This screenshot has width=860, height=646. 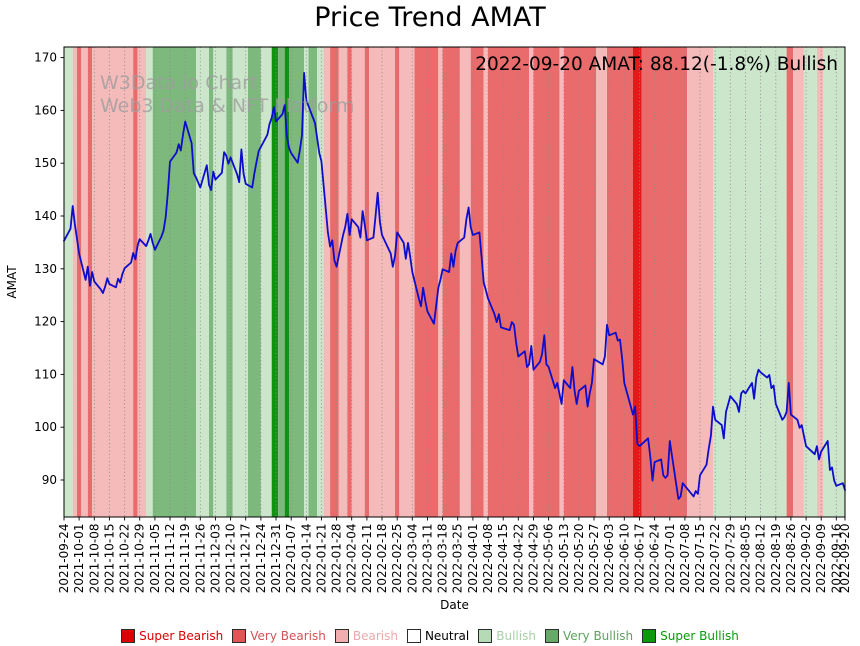 I want to click on x-tick-label: 2022-08-19, so click(x=776, y=559).